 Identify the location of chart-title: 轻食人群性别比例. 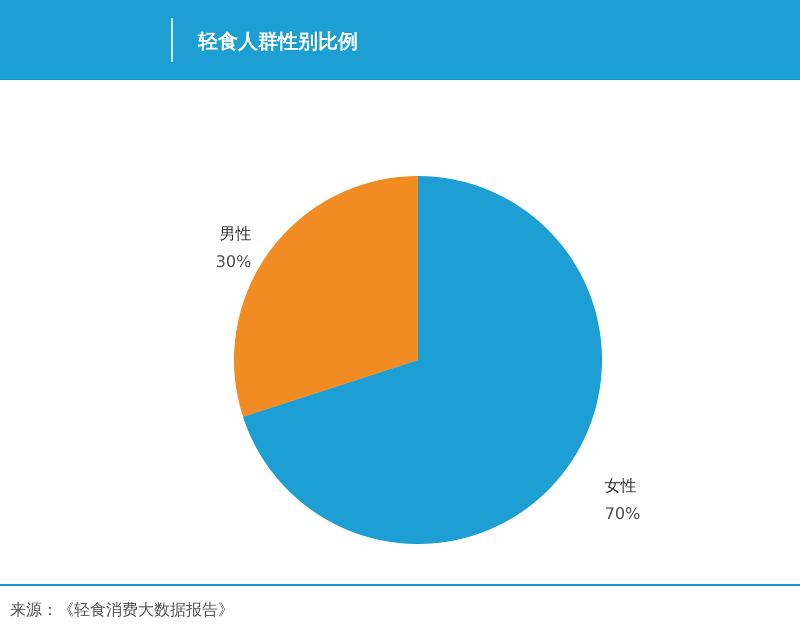
(277, 41).